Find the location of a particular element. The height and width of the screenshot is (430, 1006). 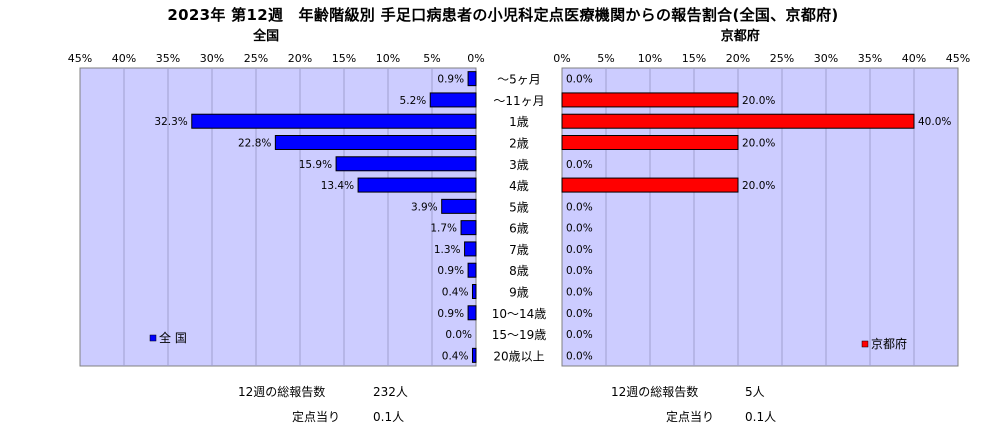

kyoto-total-reports-label: 12週の総報告数 is located at coordinates (655, 392).